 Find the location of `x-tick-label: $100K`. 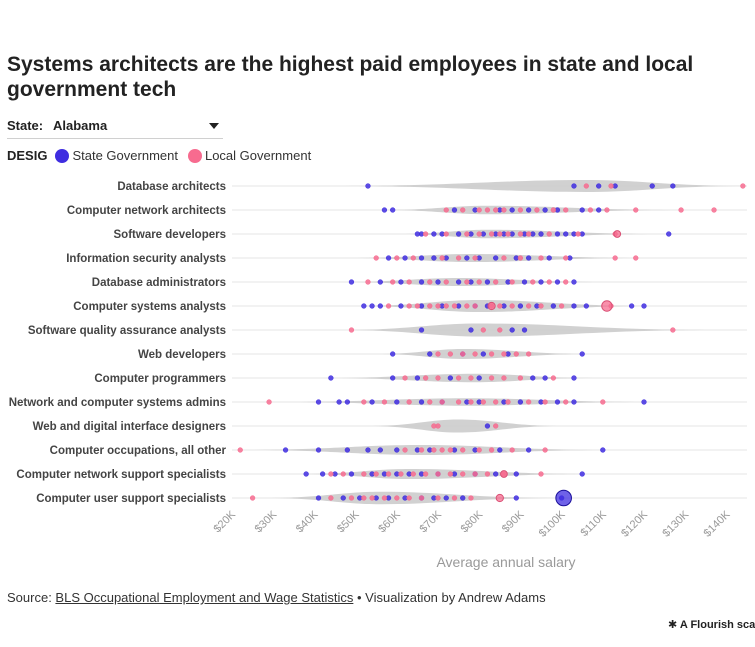

x-tick-label: $100K is located at coordinates (552, 523).